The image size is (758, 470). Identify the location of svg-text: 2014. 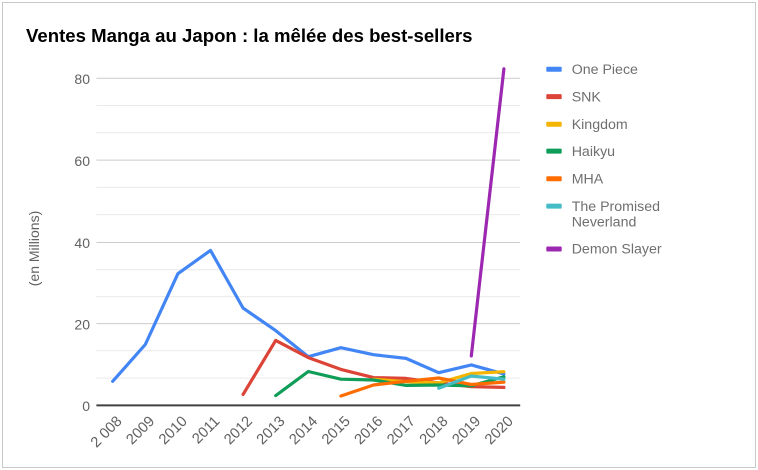
(304, 431).